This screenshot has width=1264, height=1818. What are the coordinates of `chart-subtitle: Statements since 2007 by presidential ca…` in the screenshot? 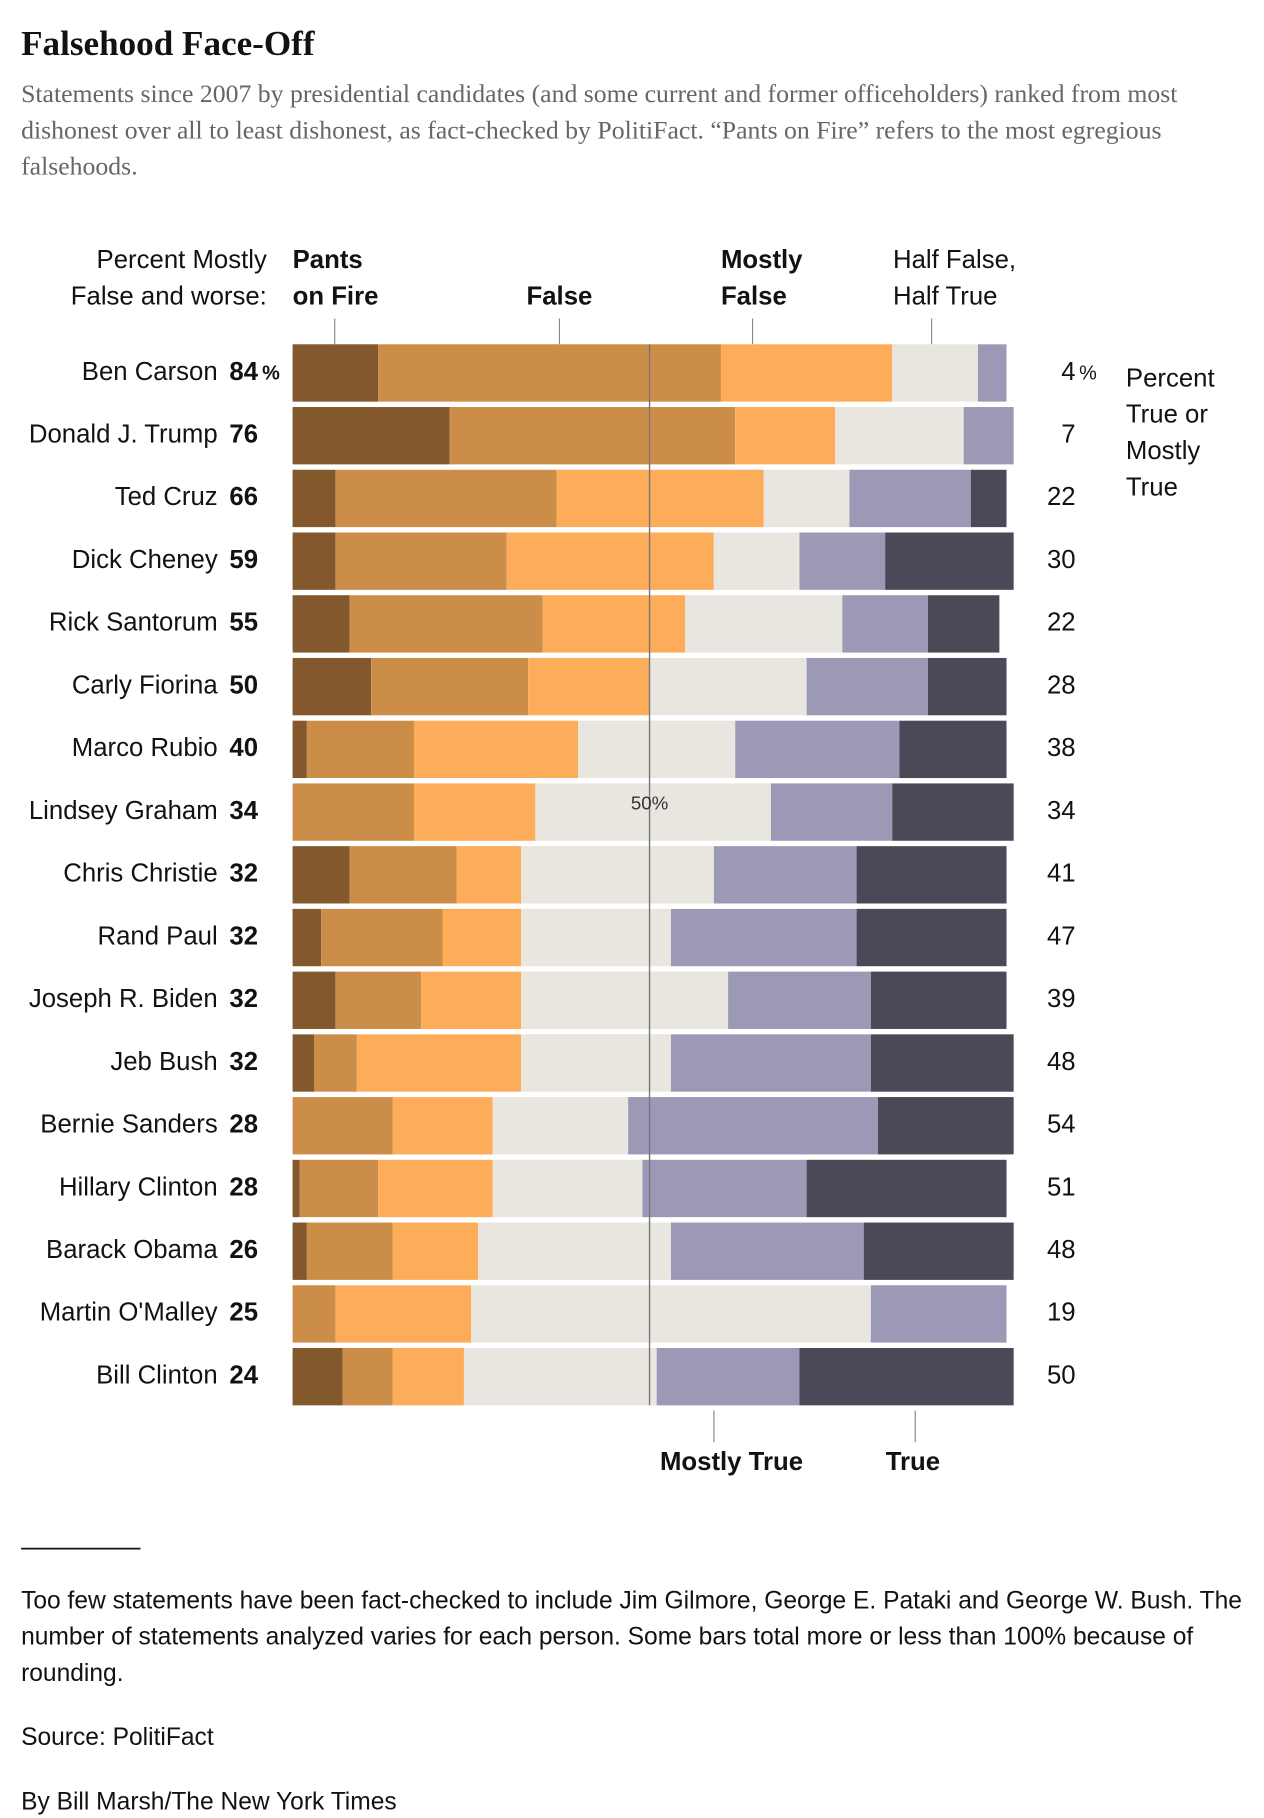 It's located at (599, 129).